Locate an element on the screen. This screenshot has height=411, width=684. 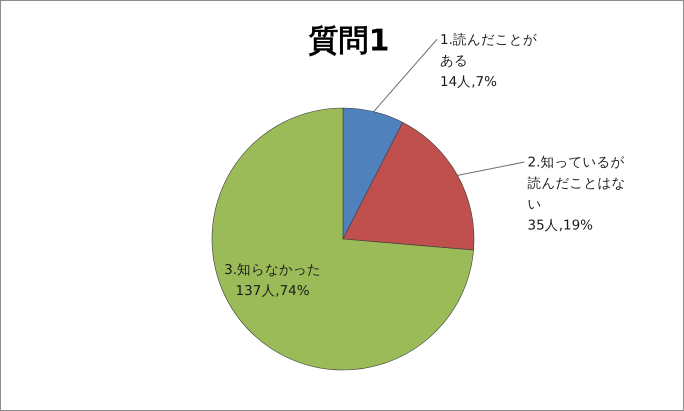
data-label: 35人,19% is located at coordinates (561, 226).